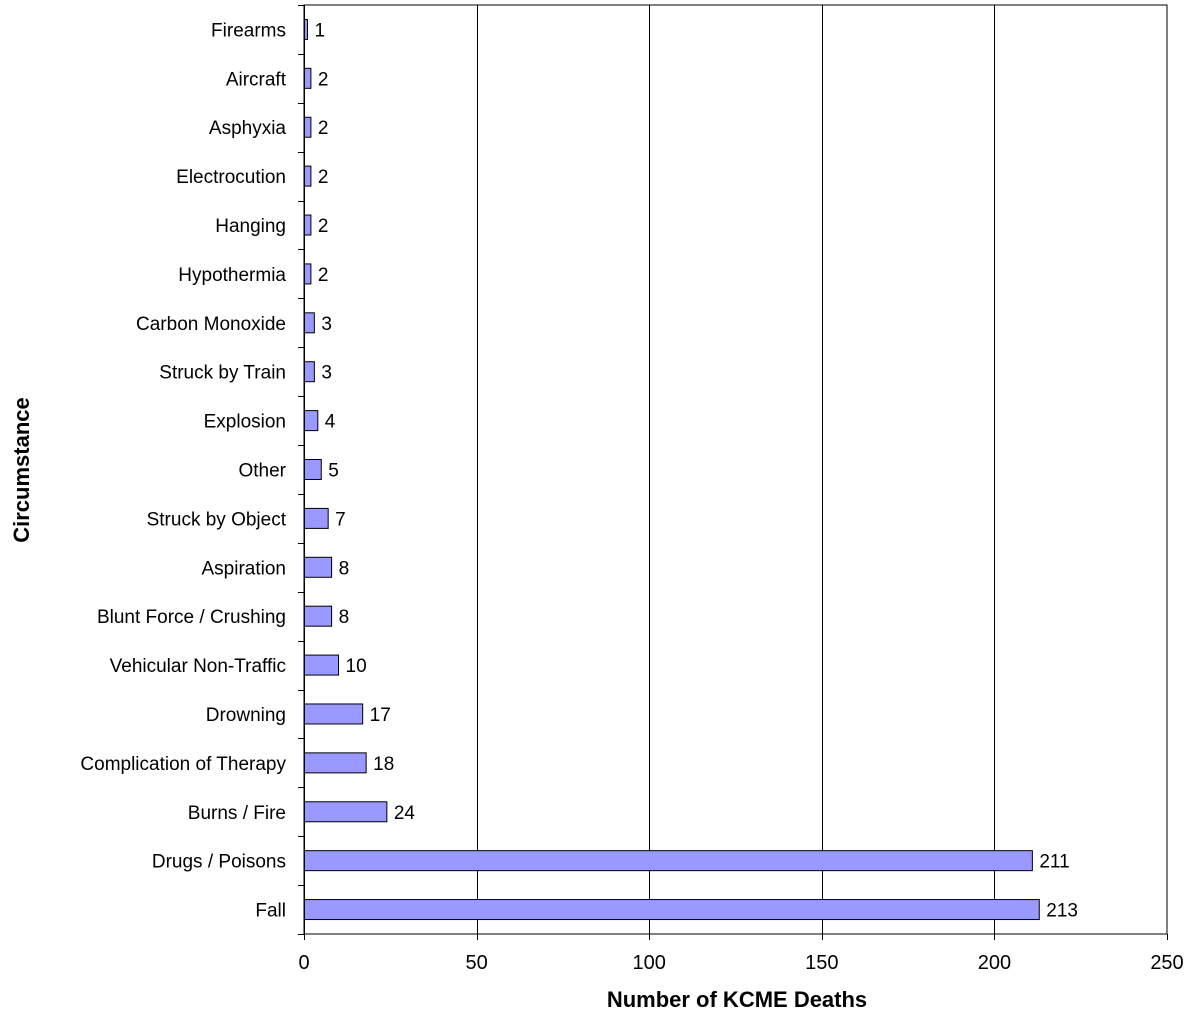 The image size is (1196, 1030). What do you see at coordinates (237, 813) in the screenshot?
I see `category-label: Burns / Fire` at bounding box center [237, 813].